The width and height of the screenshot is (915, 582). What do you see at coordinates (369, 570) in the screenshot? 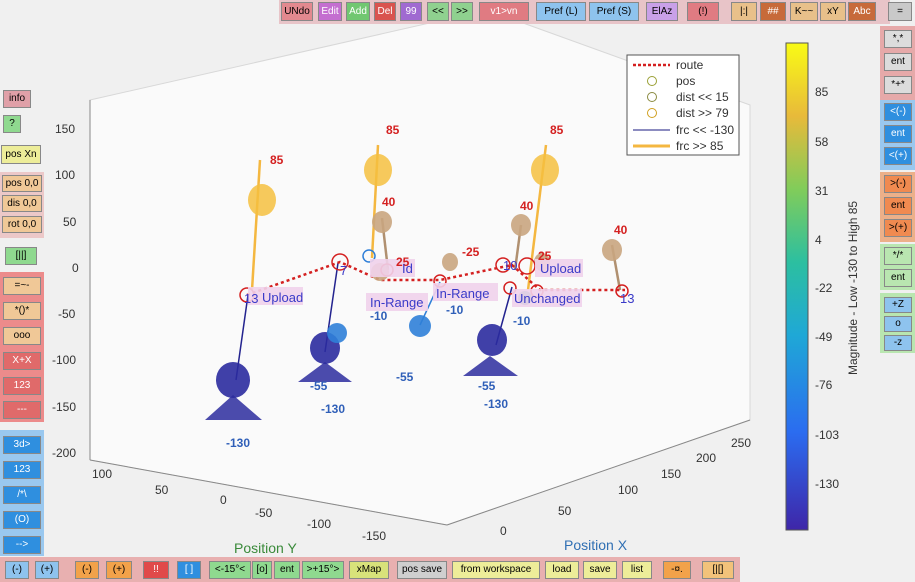
I see `xmap-button: xMap` at bounding box center [369, 570].